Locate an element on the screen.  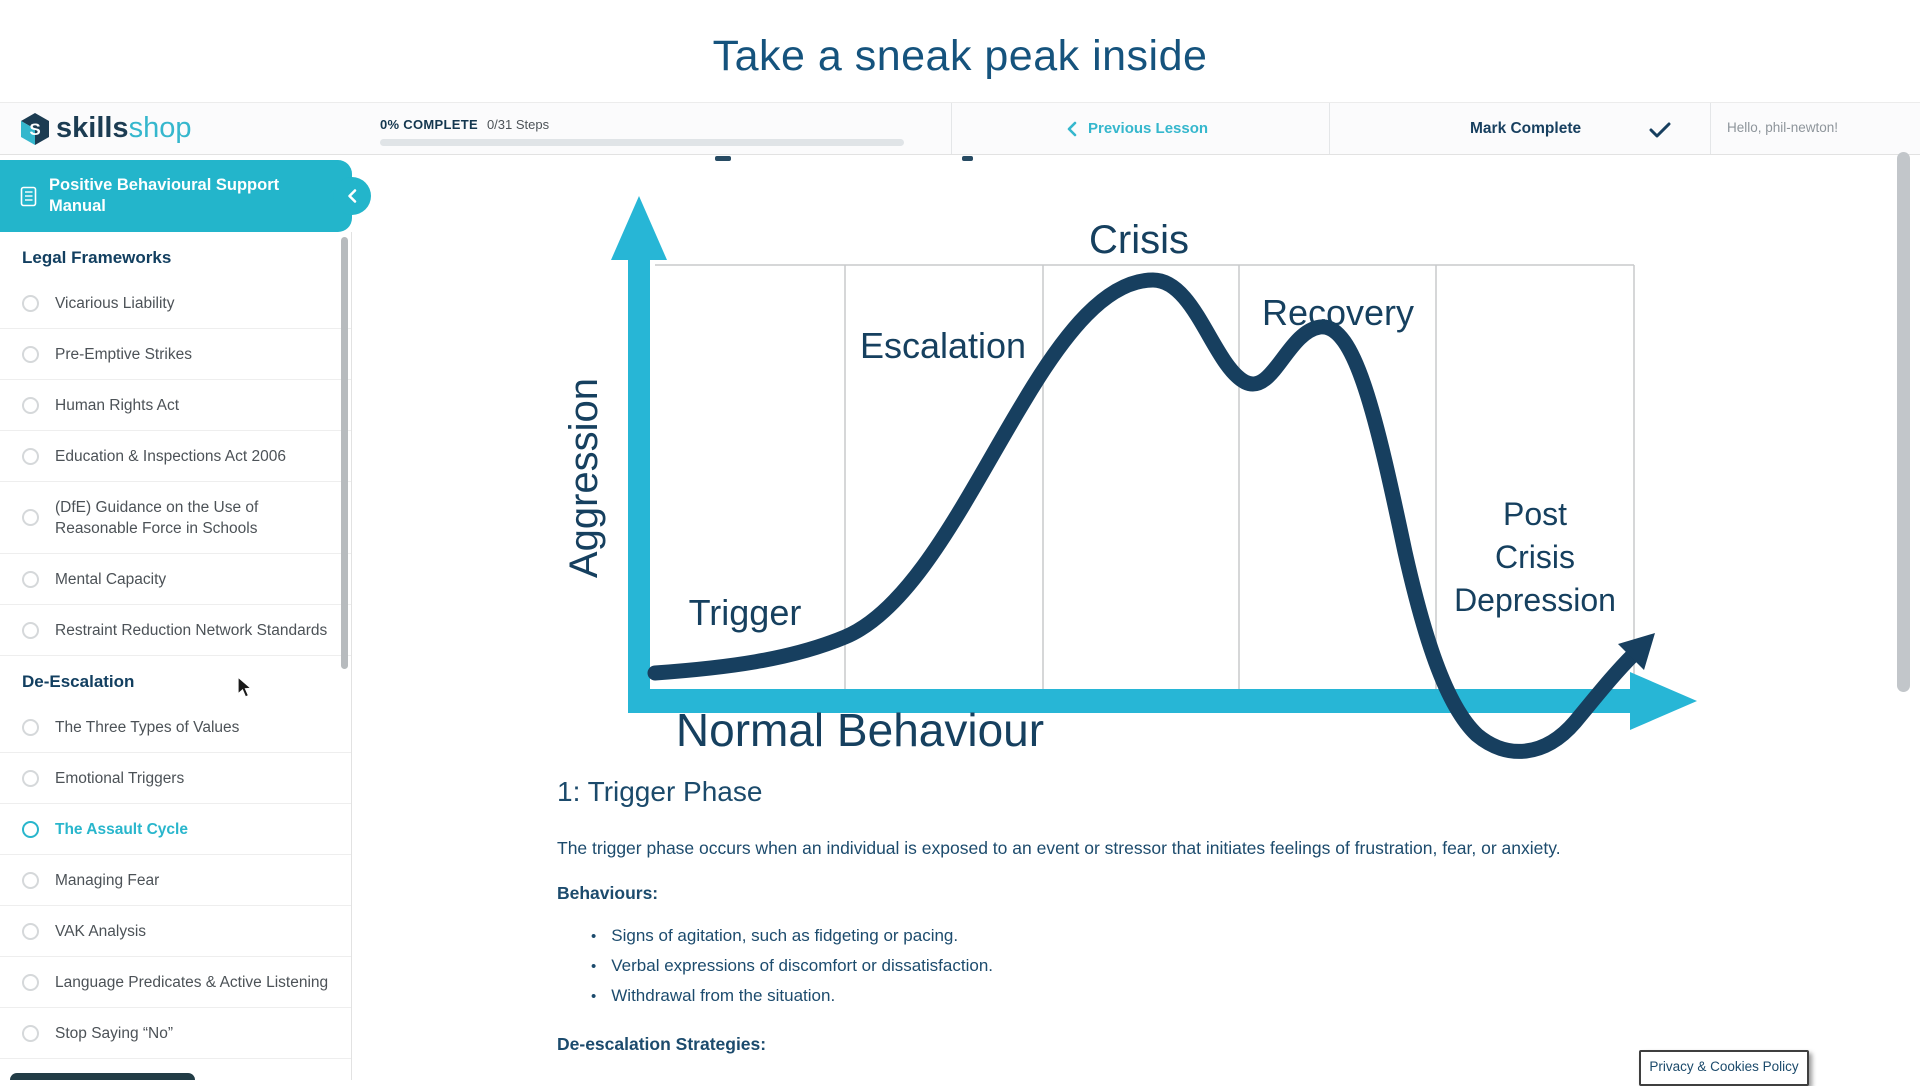
course-title: Positive Behavioural Support Manual is located at coordinates (164, 195).